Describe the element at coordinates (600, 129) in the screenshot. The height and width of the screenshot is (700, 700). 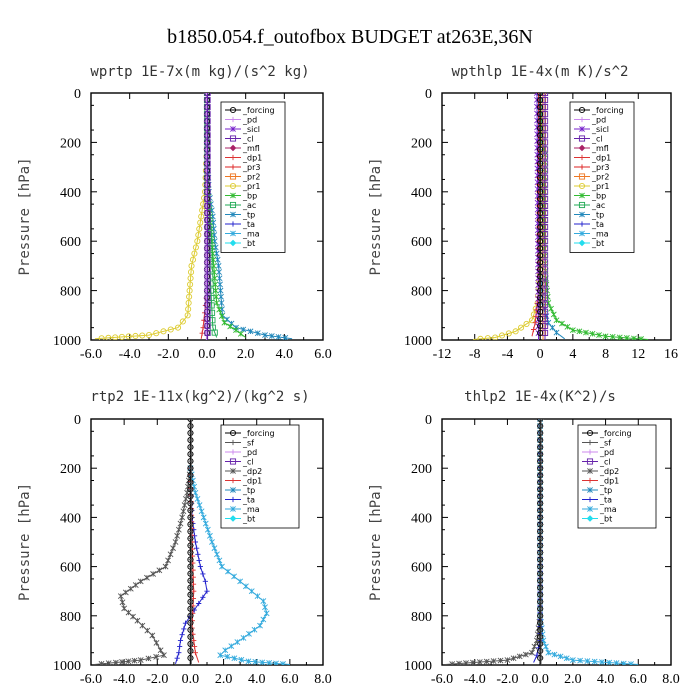
I see `legend-label-sicl: _sicl` at that location.